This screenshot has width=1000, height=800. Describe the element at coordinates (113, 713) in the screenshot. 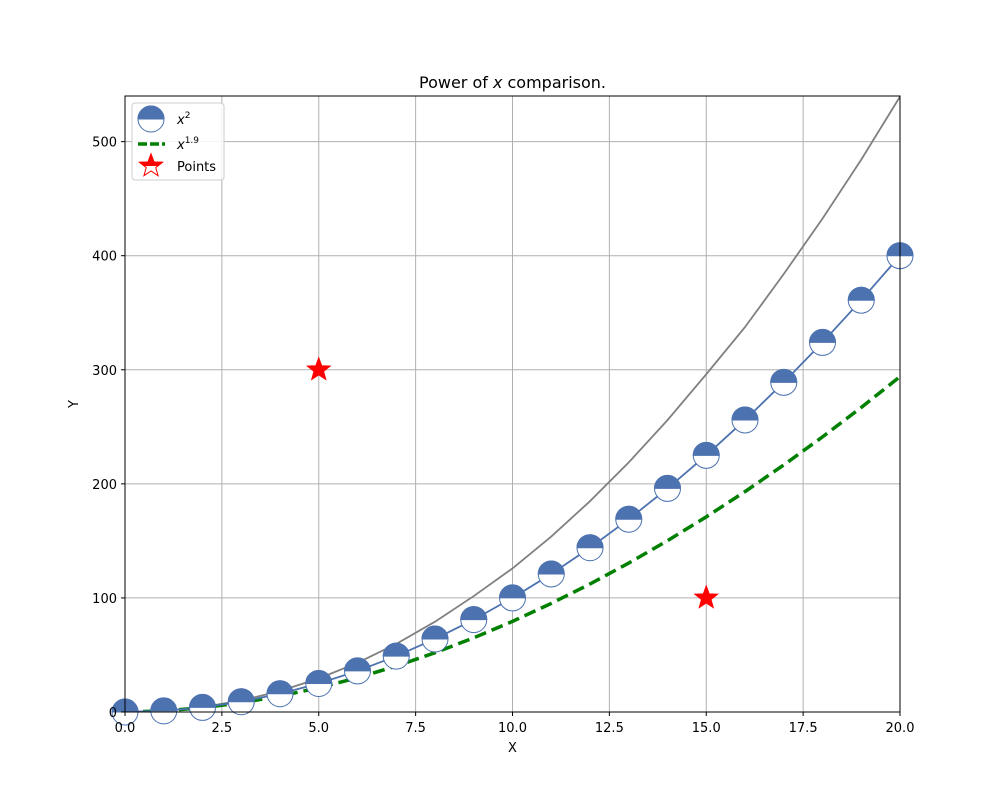

I see `y-tick-label: 0` at that location.